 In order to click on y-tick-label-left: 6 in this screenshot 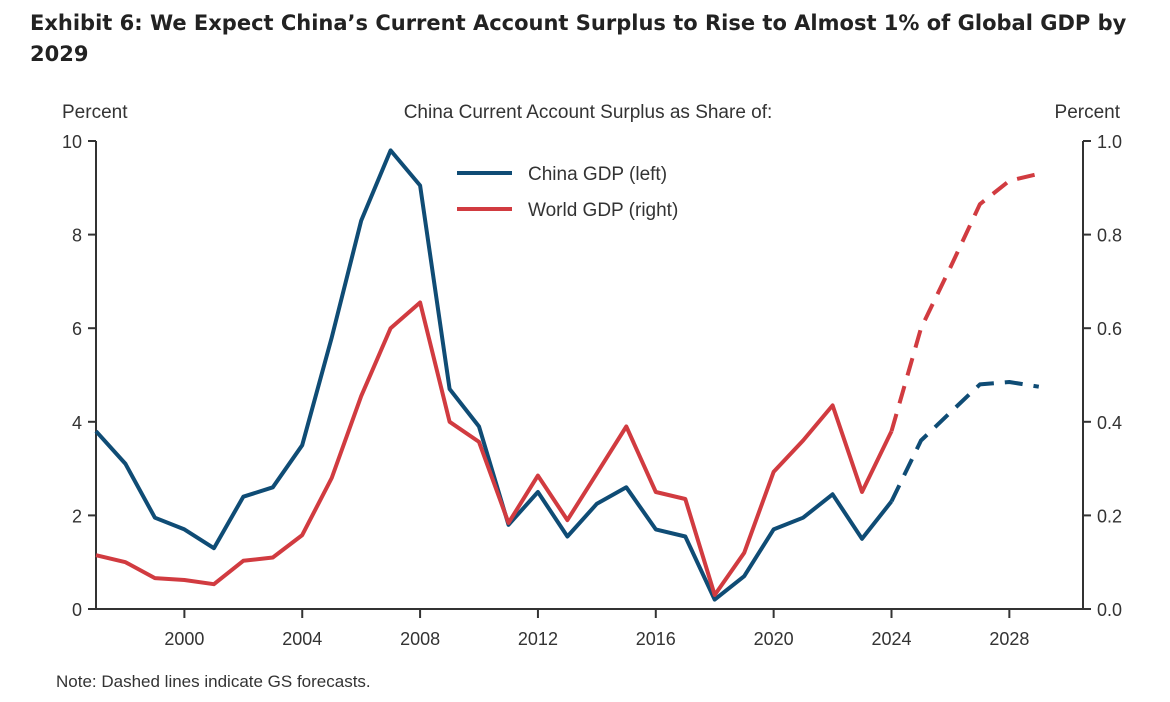, I will do `click(77, 329)`.